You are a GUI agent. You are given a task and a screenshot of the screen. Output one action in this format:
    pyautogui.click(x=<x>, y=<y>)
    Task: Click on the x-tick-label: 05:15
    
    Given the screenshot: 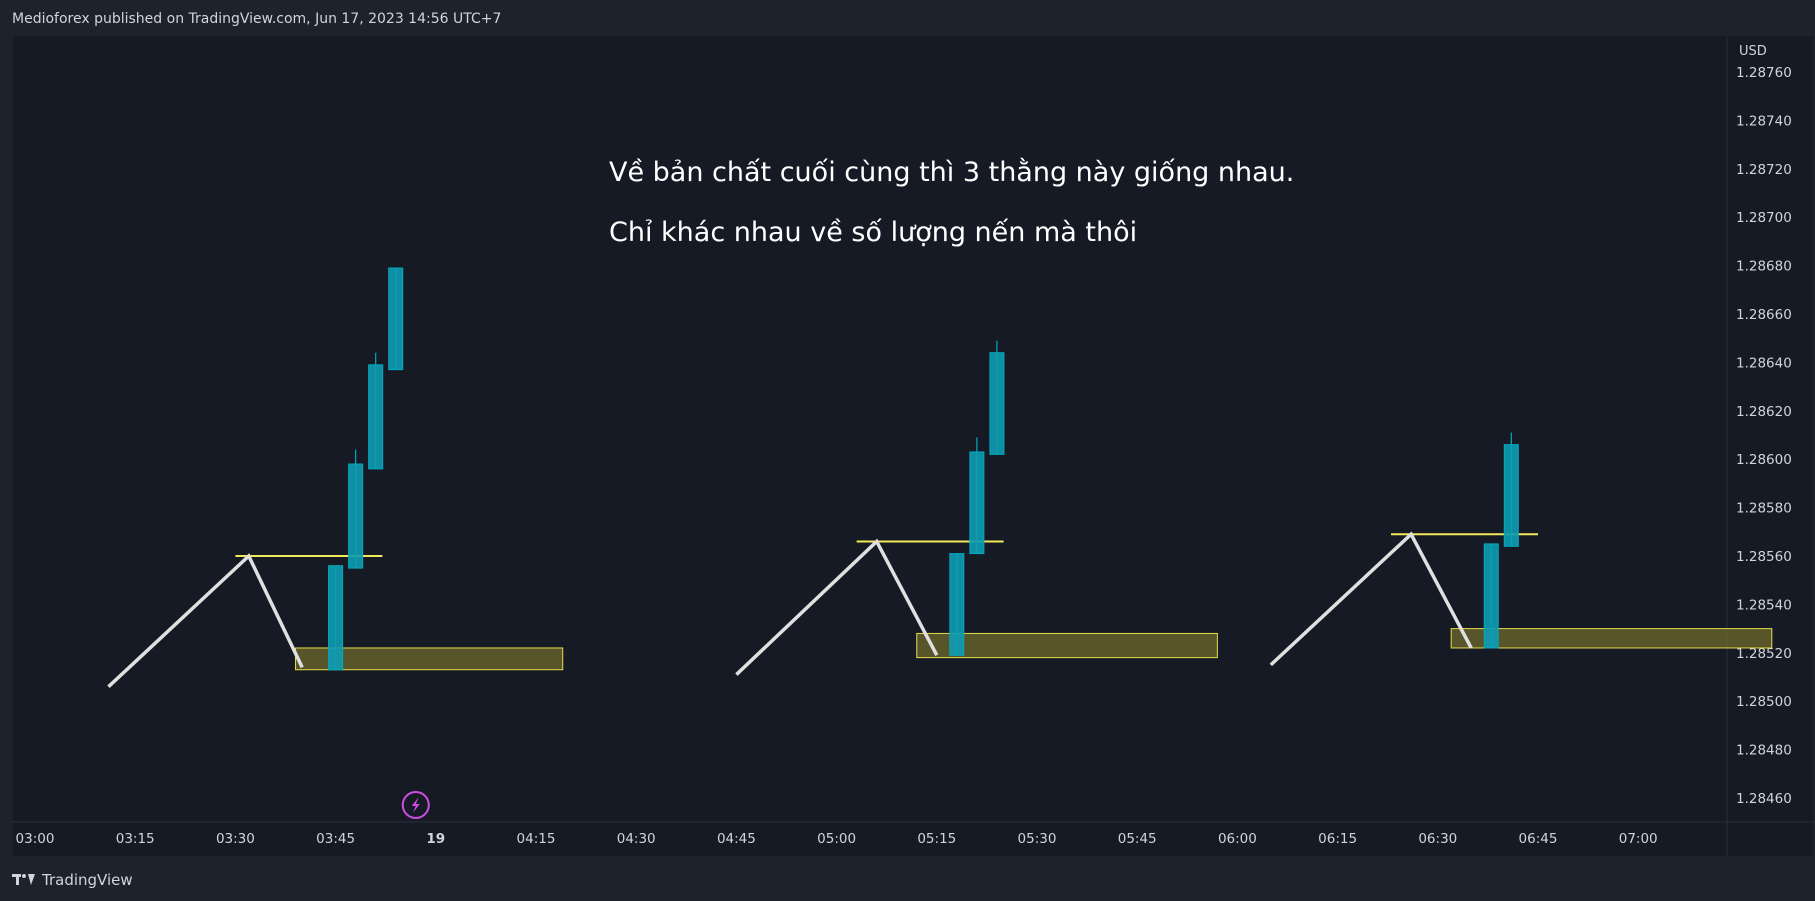 What is the action you would take?
    pyautogui.click(x=936, y=839)
    